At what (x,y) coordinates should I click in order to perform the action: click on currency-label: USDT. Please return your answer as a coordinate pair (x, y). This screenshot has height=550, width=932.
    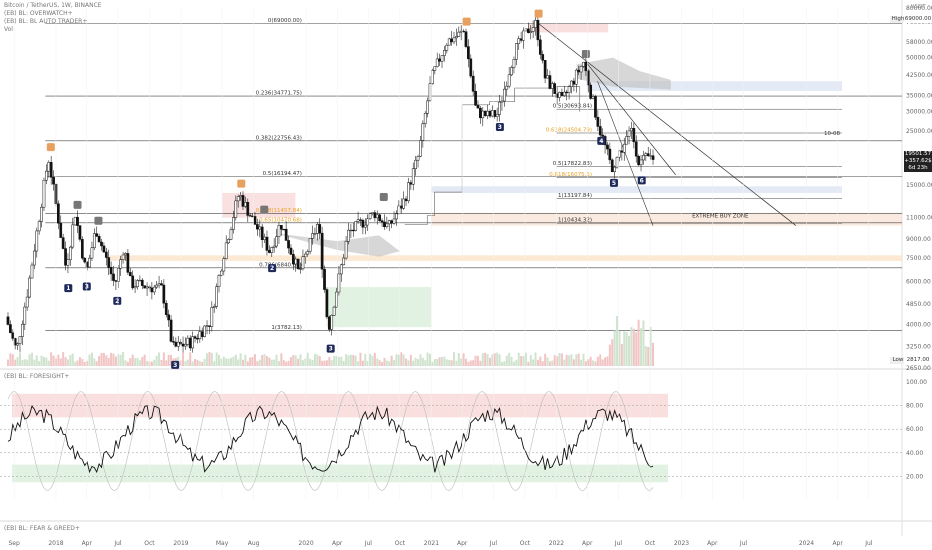
    Looking at the image, I should click on (918, 7).